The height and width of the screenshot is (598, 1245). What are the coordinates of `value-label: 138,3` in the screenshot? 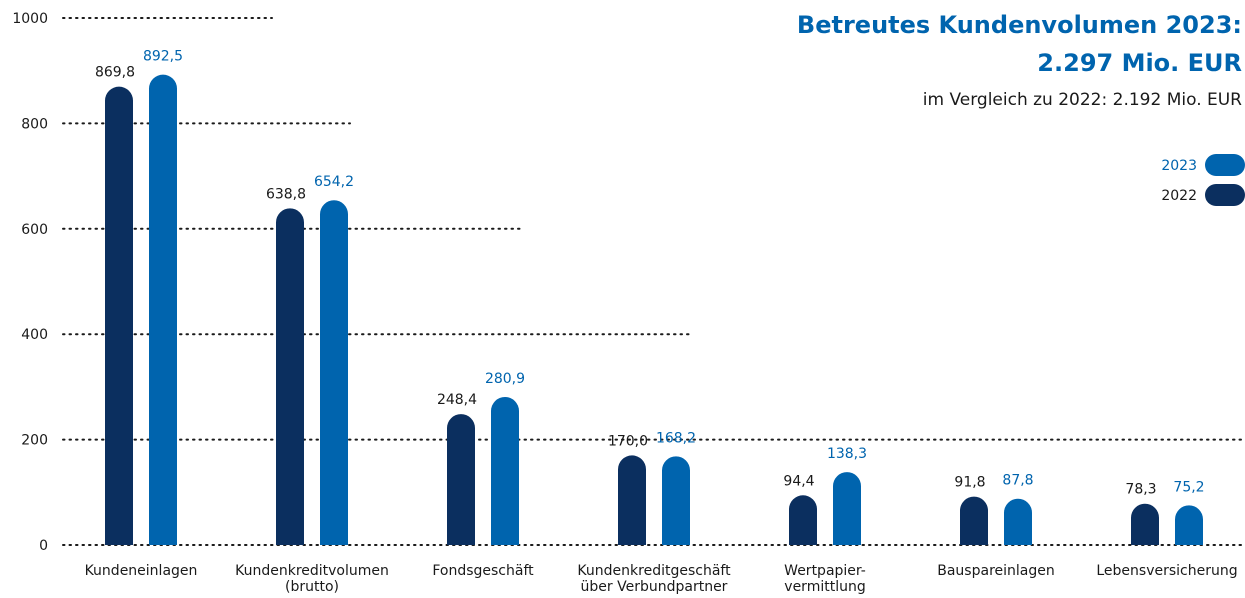 It's located at (847, 454).